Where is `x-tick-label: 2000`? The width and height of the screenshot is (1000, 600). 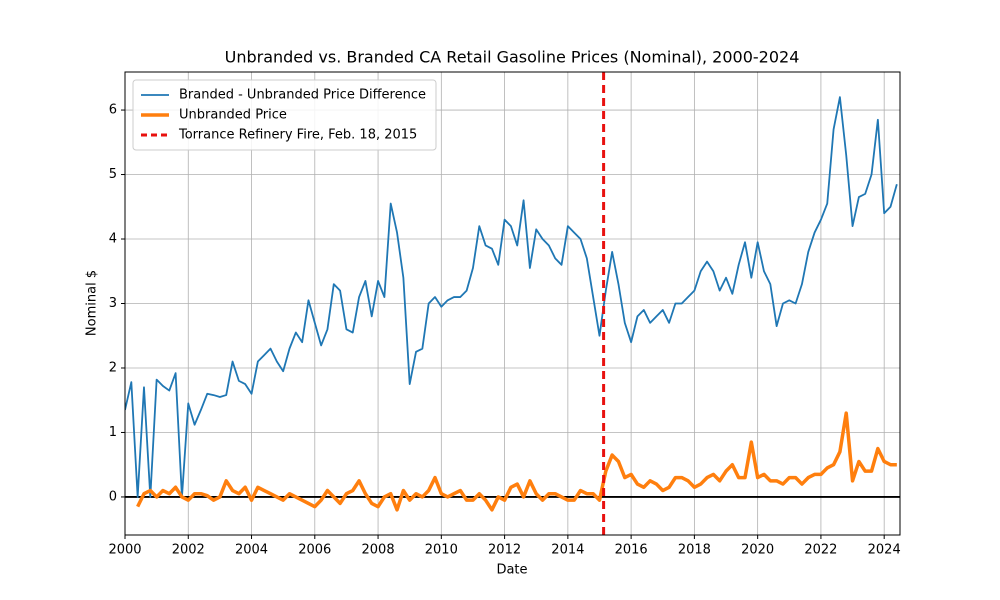 x-tick-label: 2000 is located at coordinates (124, 550).